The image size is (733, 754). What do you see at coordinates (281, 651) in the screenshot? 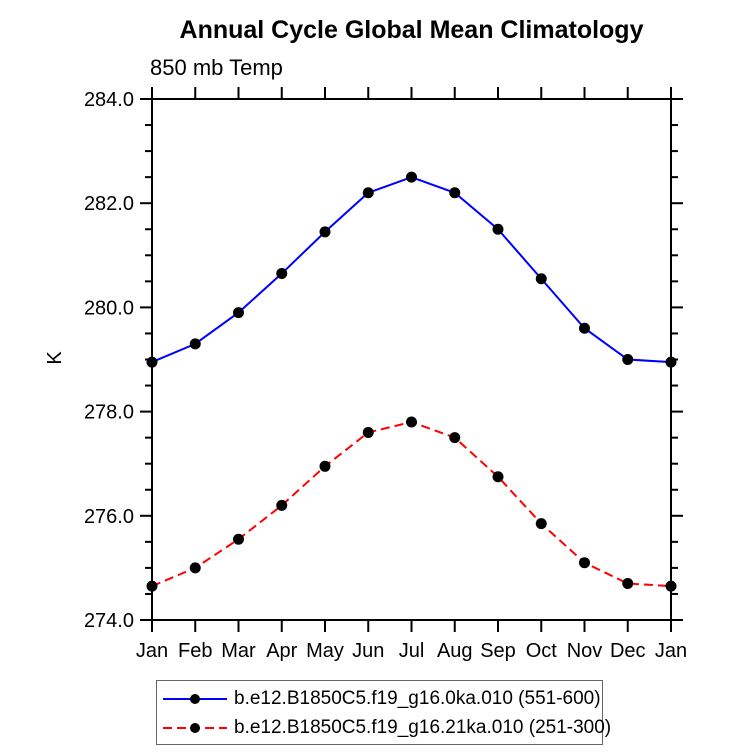
I see `x-tick-label: Apr` at bounding box center [281, 651].